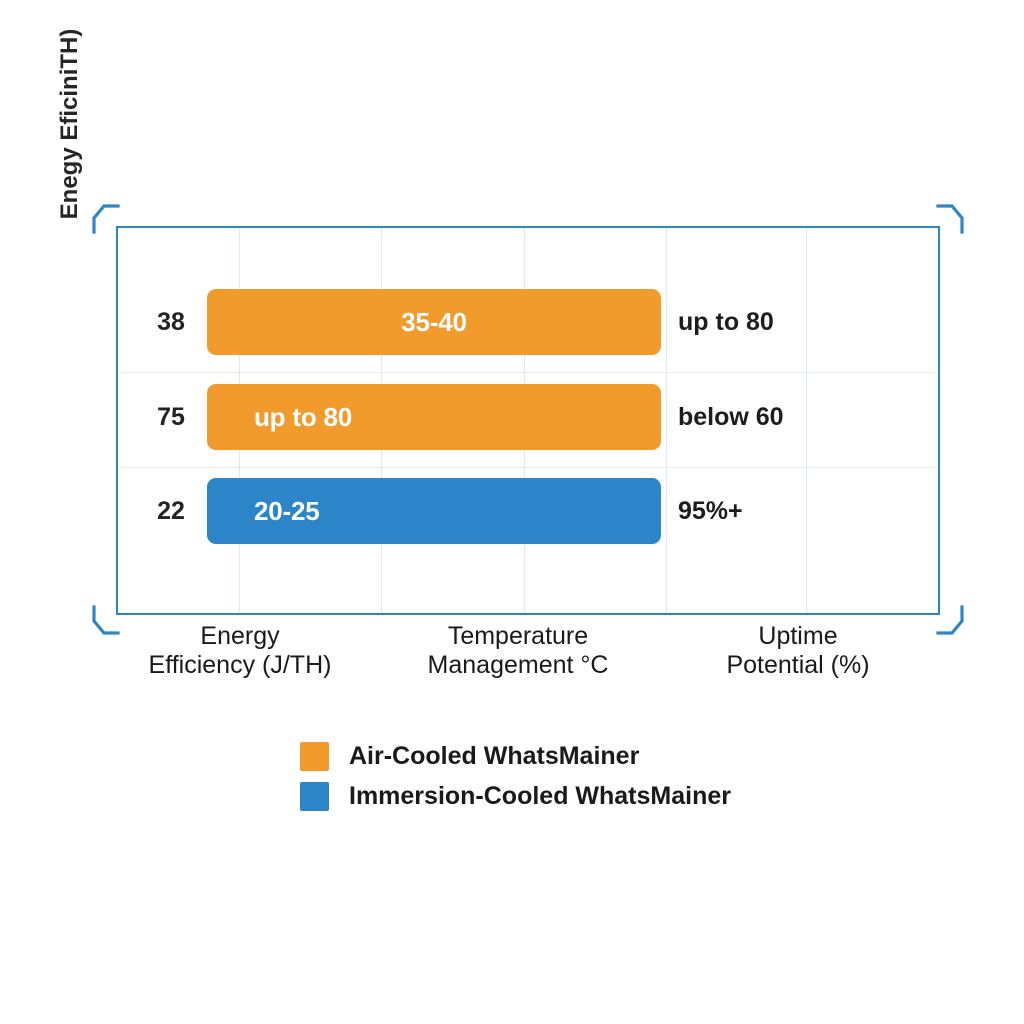  I want to click on row-left-value: 38, so click(171, 321).